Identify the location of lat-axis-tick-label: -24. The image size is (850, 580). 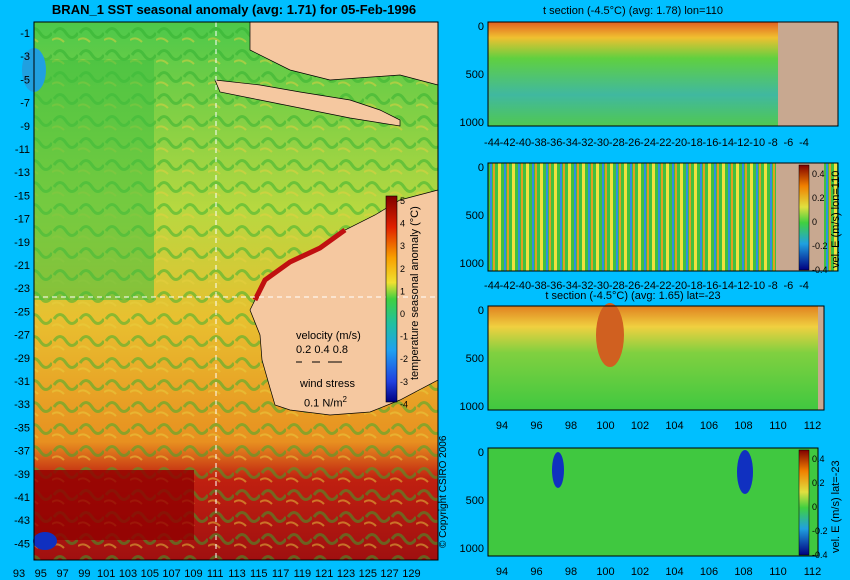
(648, 143).